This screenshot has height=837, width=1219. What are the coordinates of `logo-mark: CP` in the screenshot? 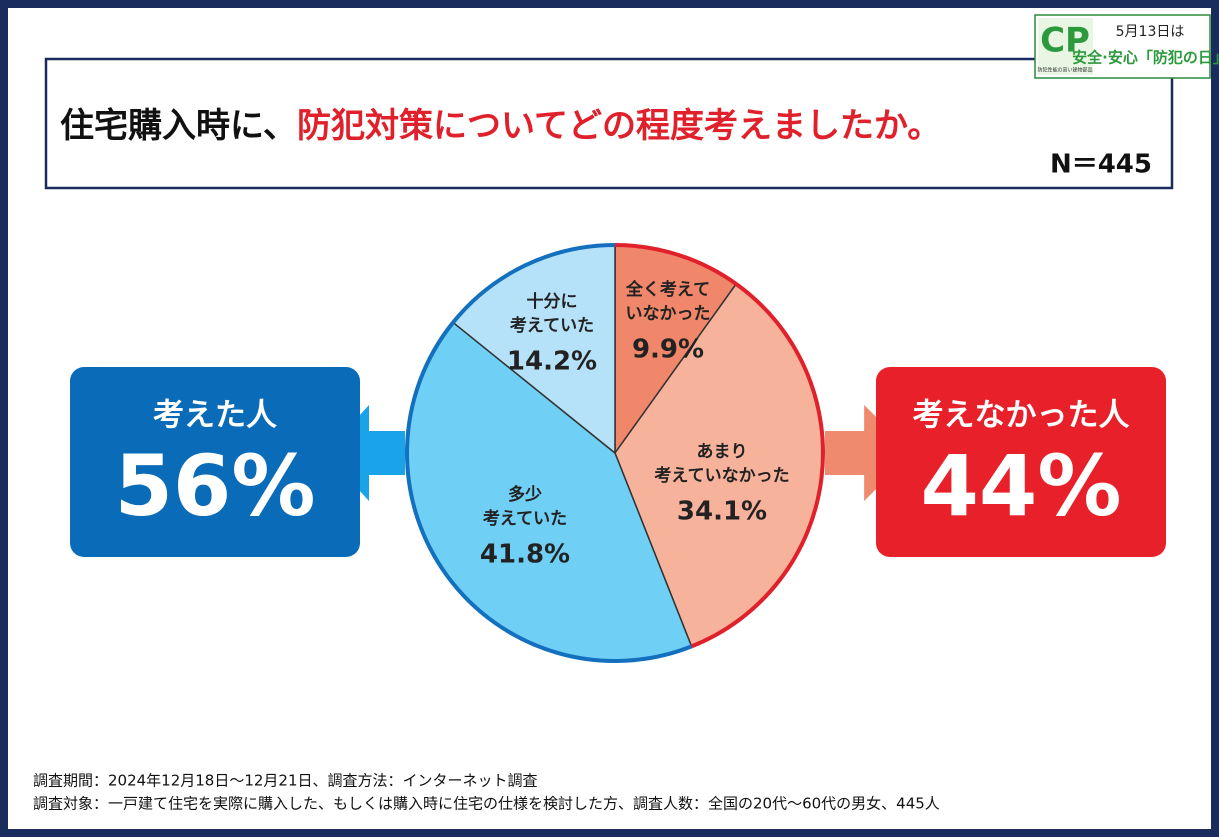 It's located at (1065, 41).